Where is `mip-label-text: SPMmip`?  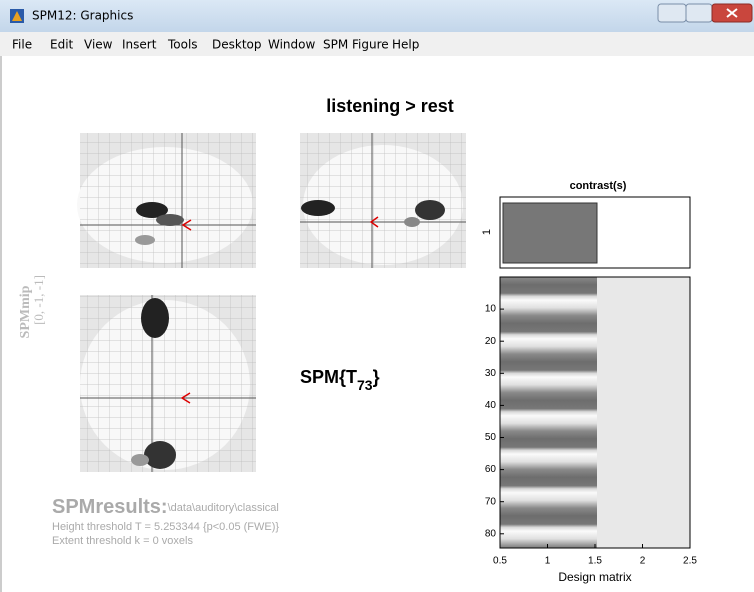 mip-label-text: SPMmip is located at coordinates (25, 311).